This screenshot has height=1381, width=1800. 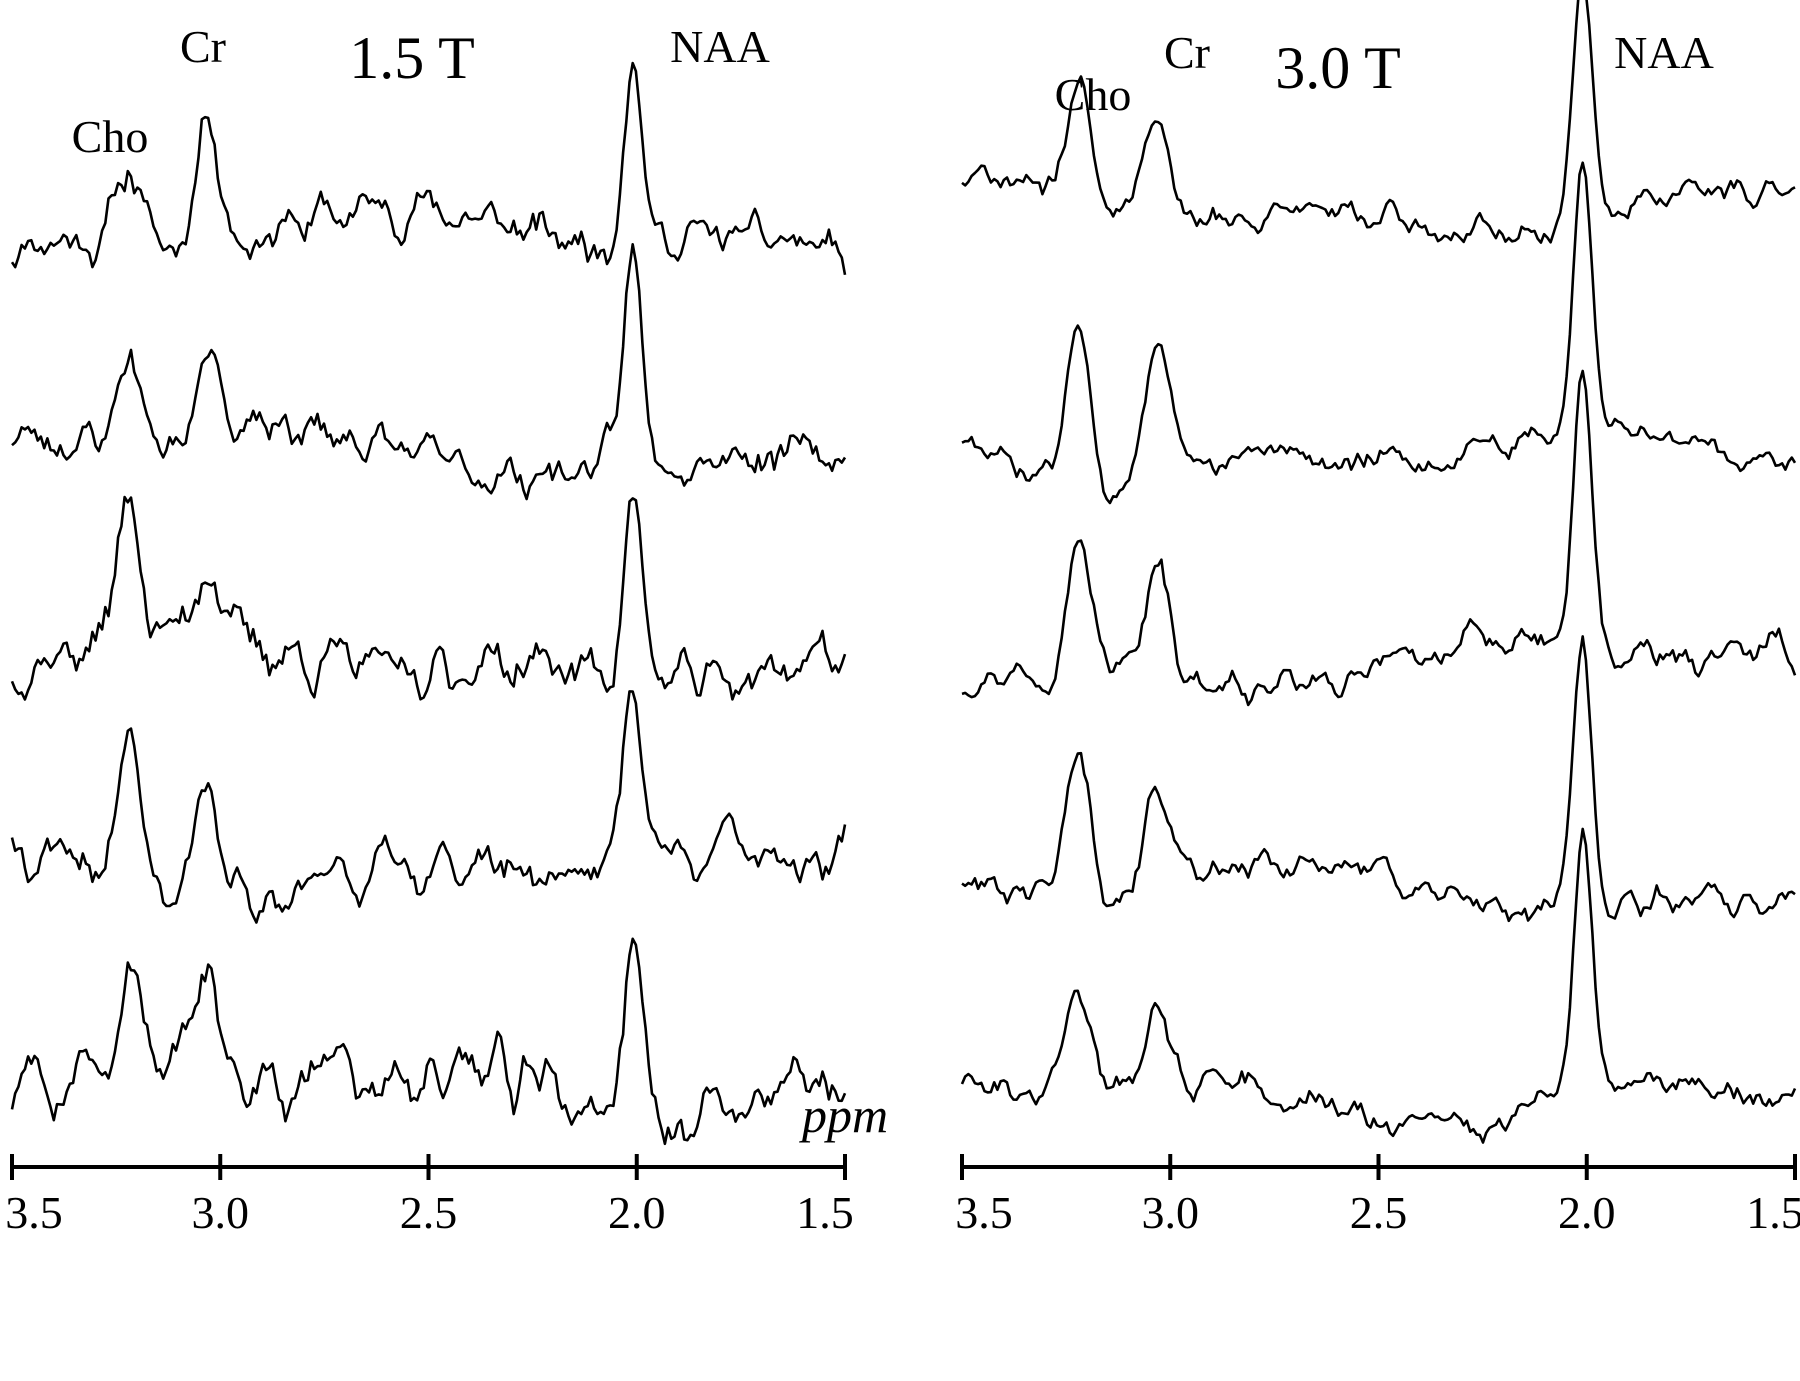 What do you see at coordinates (1338, 68) in the screenshot?
I see `panel-title: 3.0 T` at bounding box center [1338, 68].